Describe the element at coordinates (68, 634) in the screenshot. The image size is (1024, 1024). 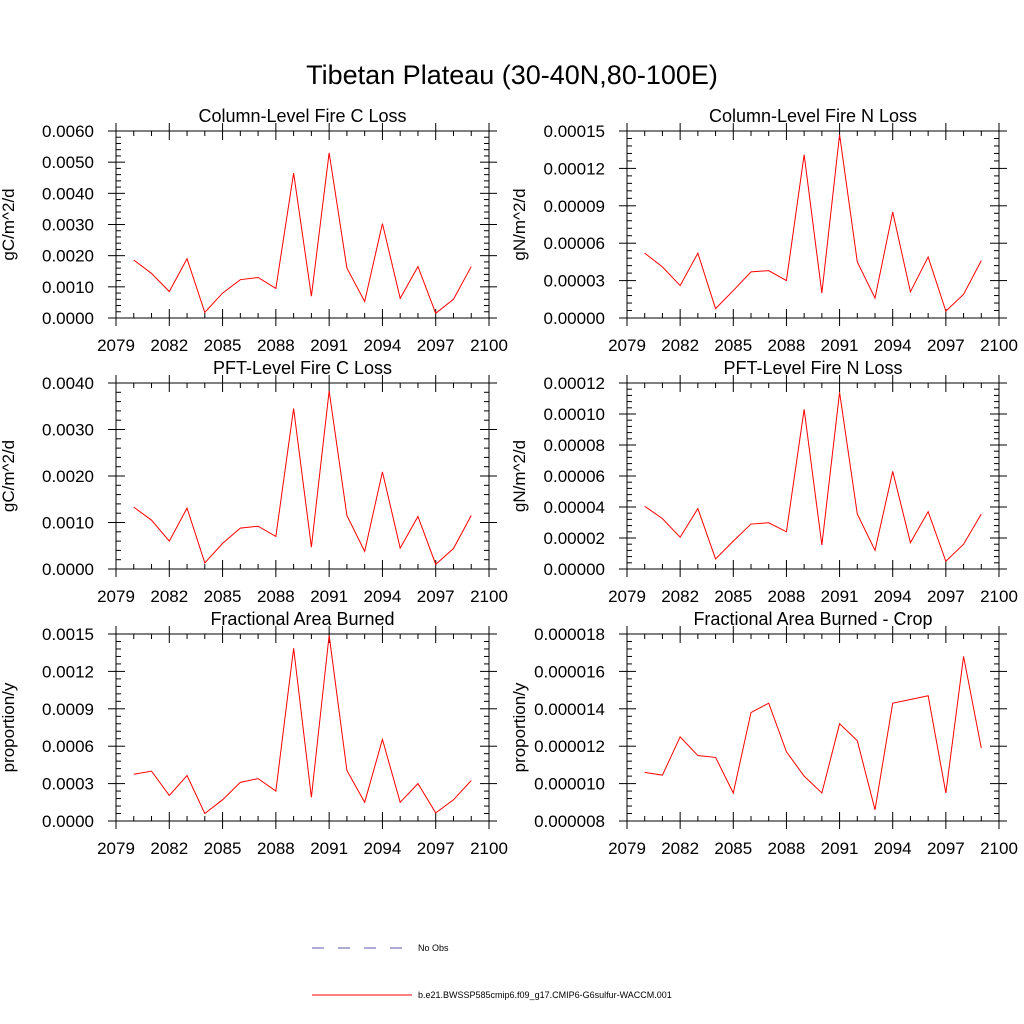
I see `y-tick-label: 0.0015` at that location.